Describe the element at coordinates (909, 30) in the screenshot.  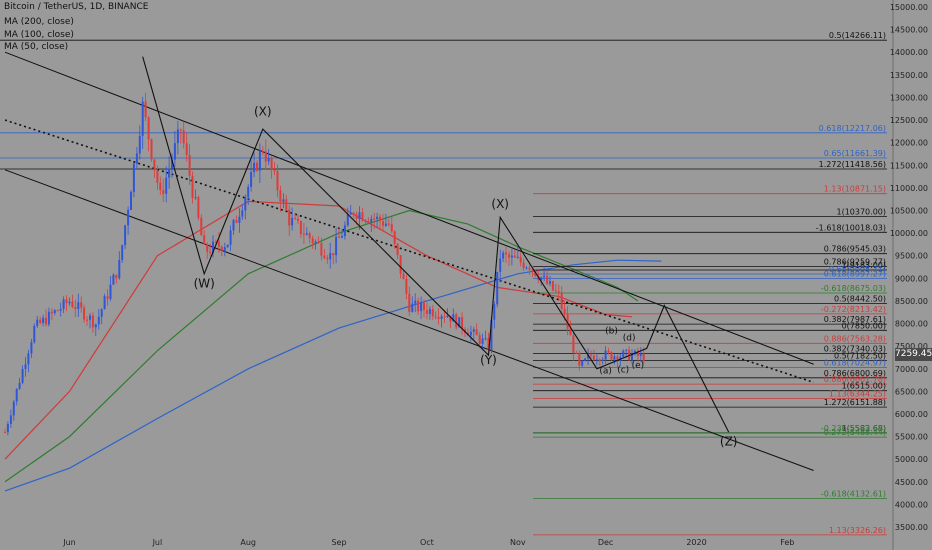
I see `price-tick-label: 14500.00` at that location.